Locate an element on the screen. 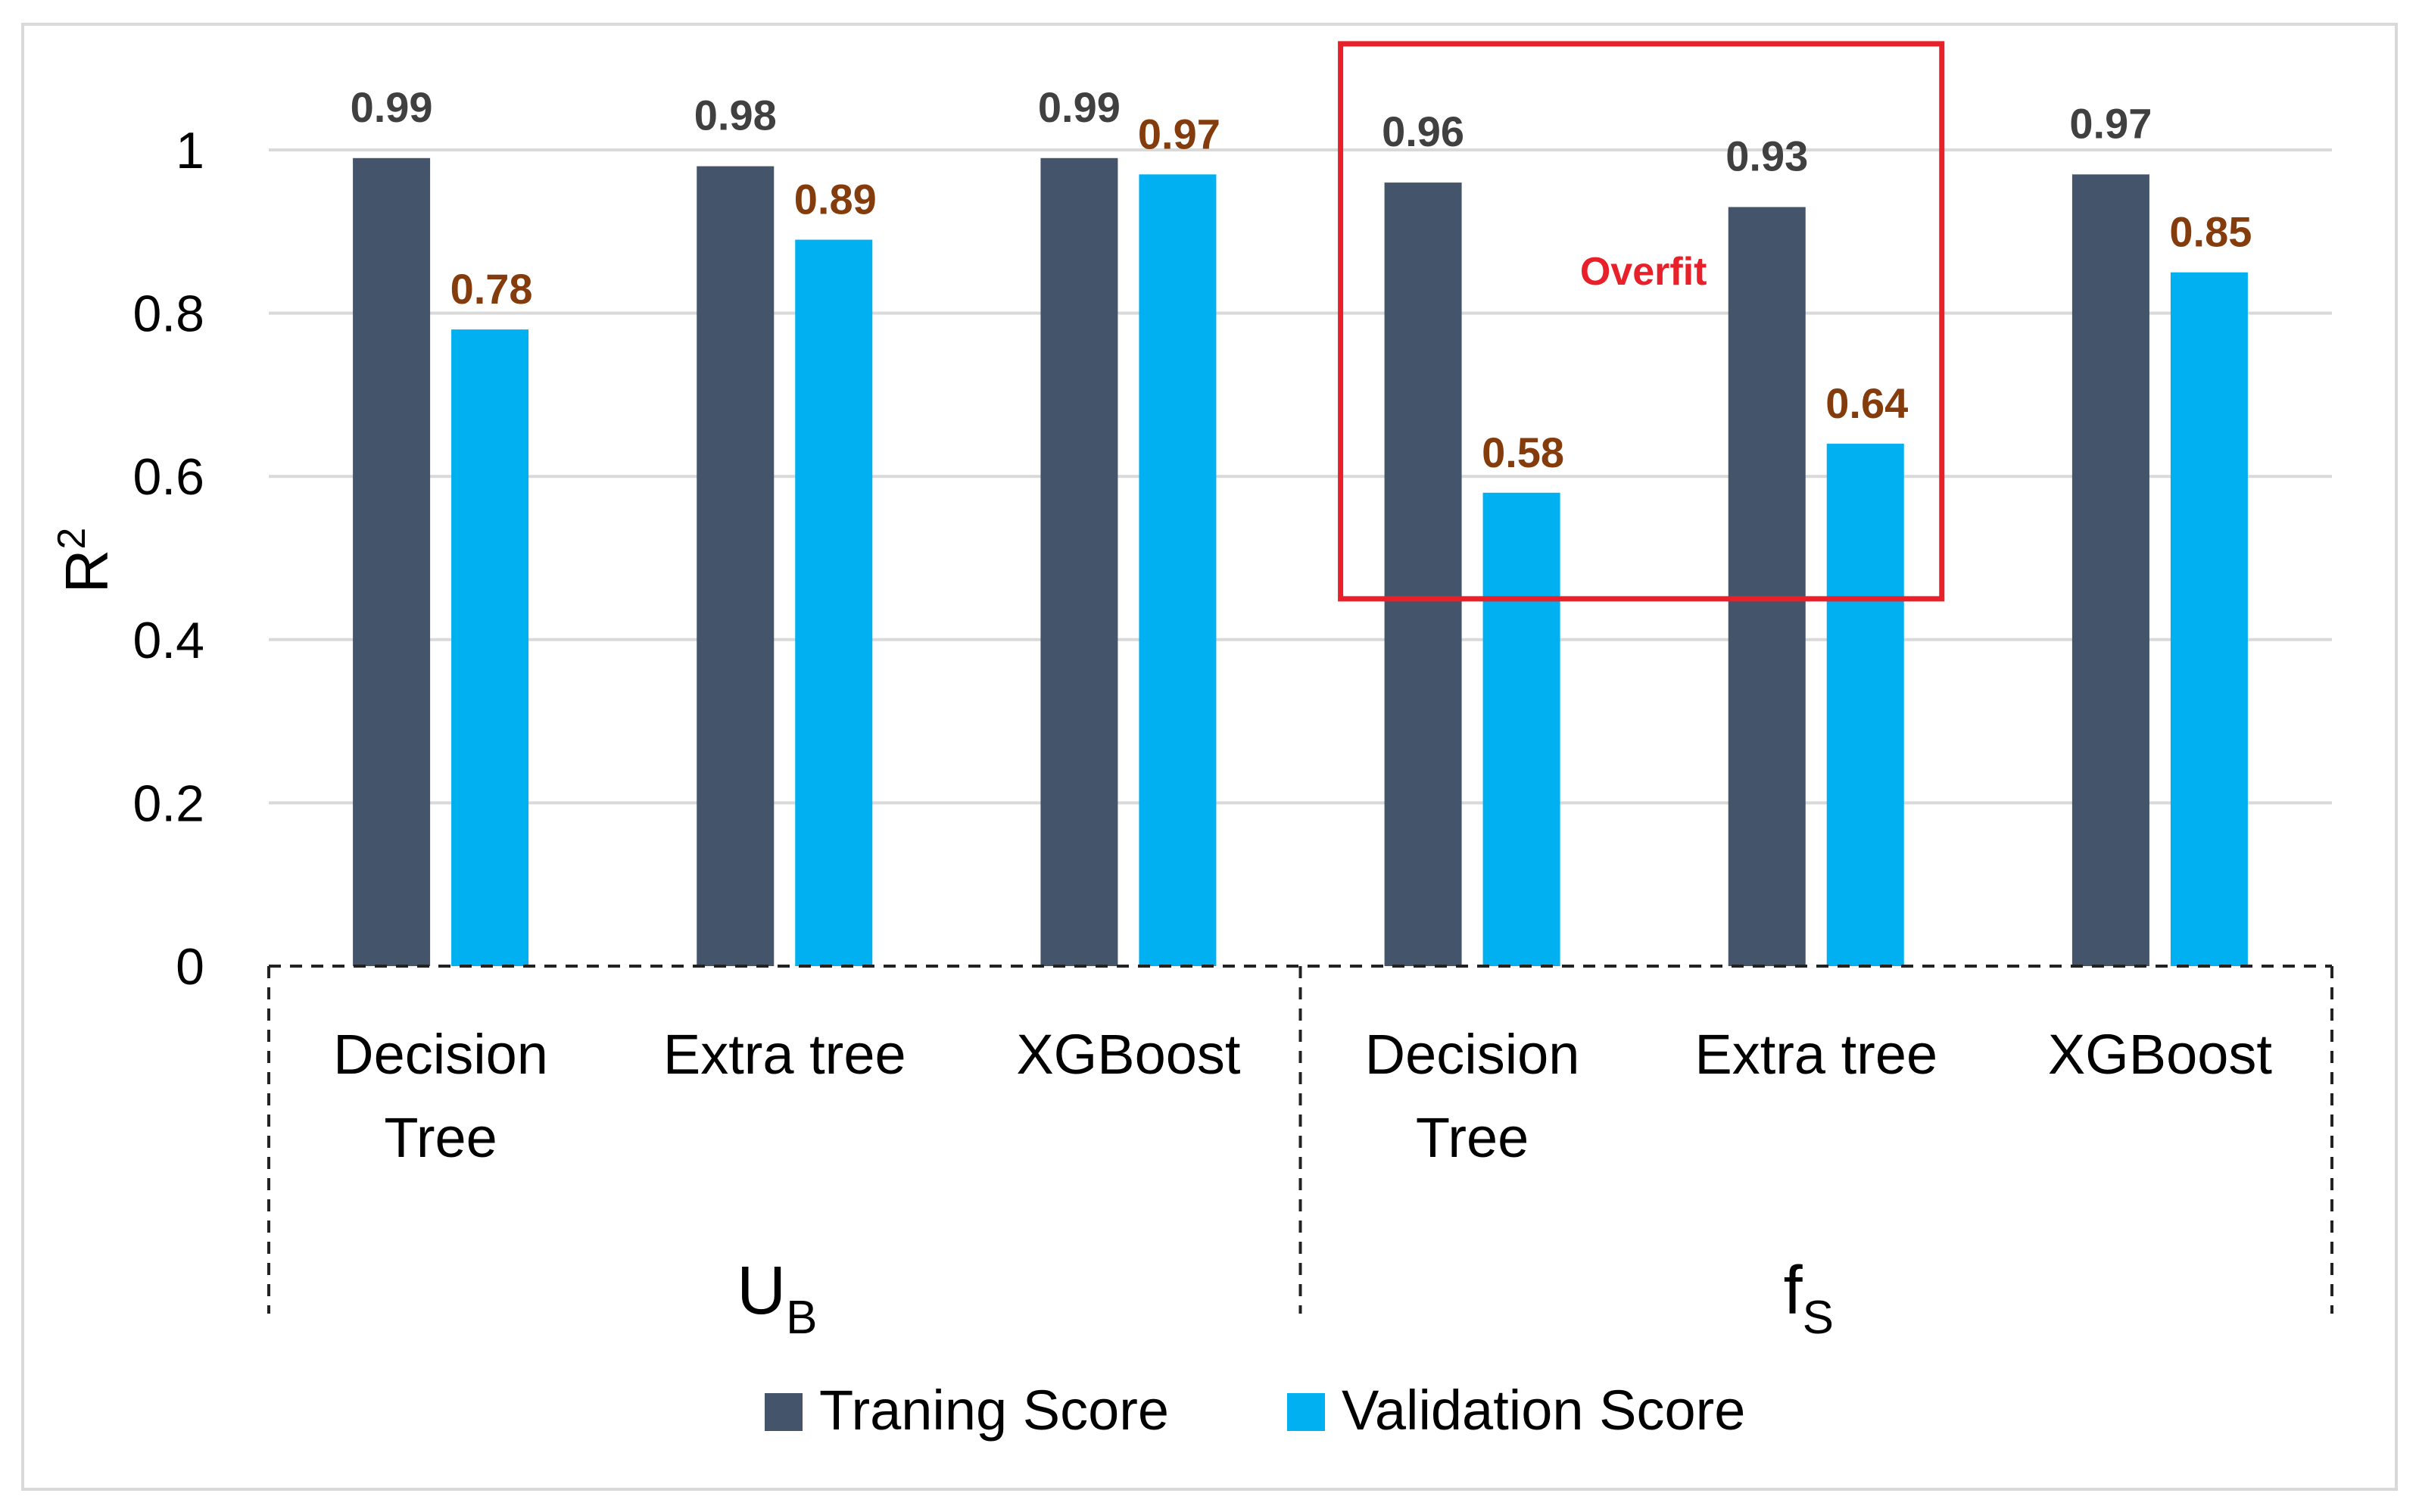  group-label: UB is located at coordinates (777, 1298).